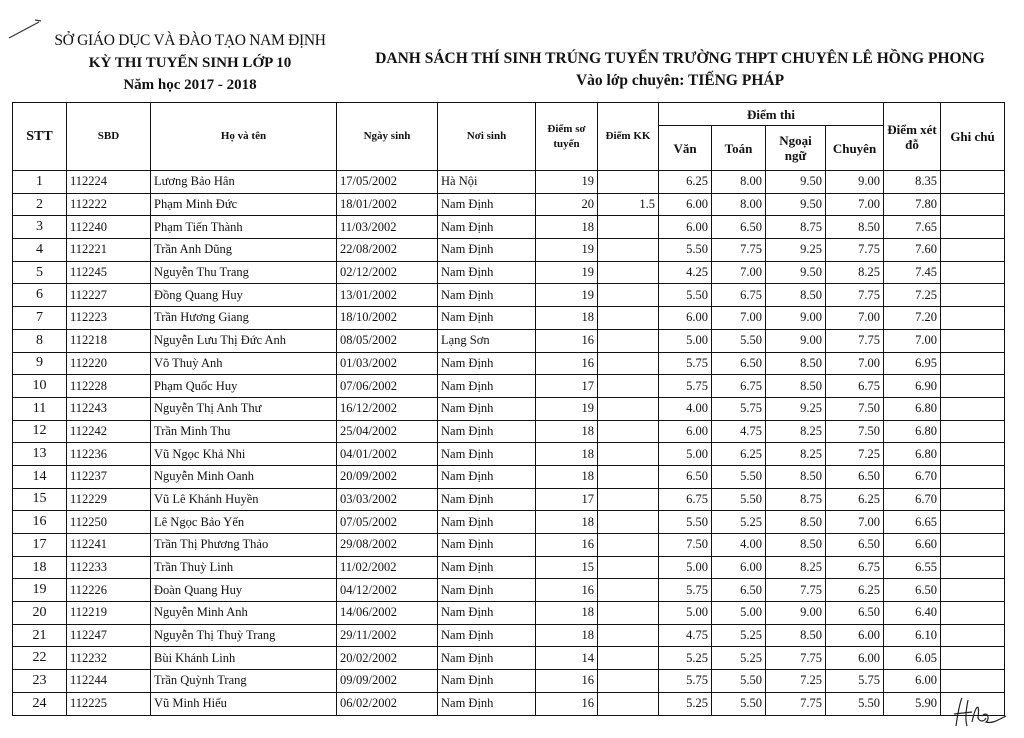  What do you see at coordinates (39, 295) in the screenshot?
I see `cell-stt: 6` at bounding box center [39, 295].